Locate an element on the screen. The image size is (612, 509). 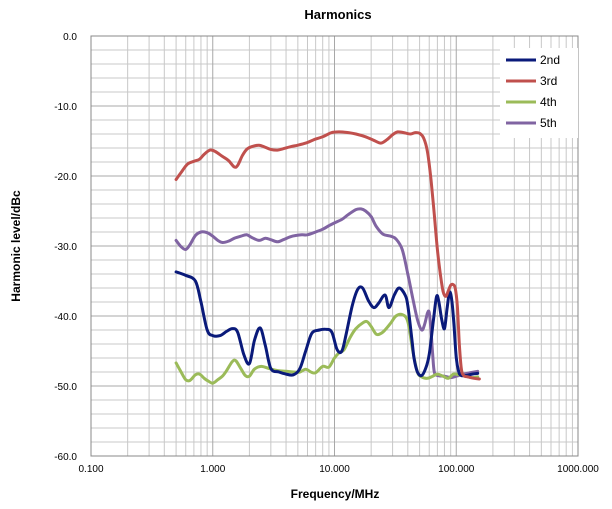
chart-title: Harmonics is located at coordinates (337, 14).